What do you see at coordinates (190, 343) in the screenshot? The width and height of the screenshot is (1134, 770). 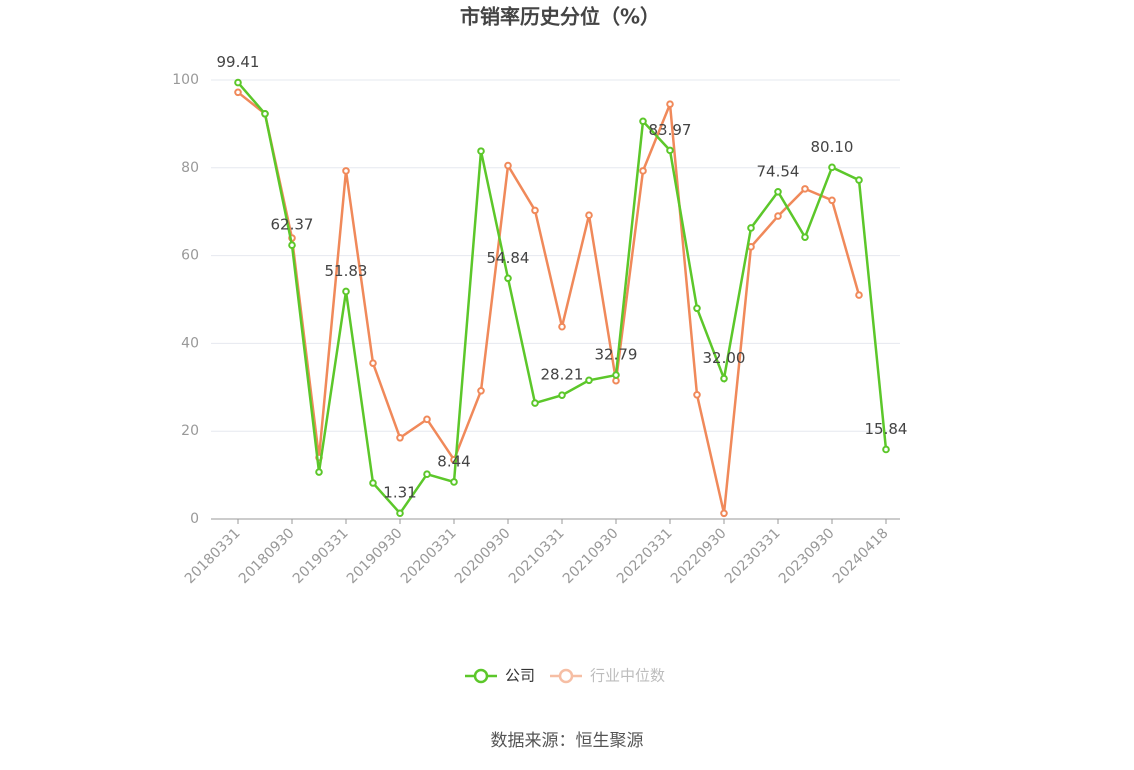 I see `y-tick-label: 40` at bounding box center [190, 343].